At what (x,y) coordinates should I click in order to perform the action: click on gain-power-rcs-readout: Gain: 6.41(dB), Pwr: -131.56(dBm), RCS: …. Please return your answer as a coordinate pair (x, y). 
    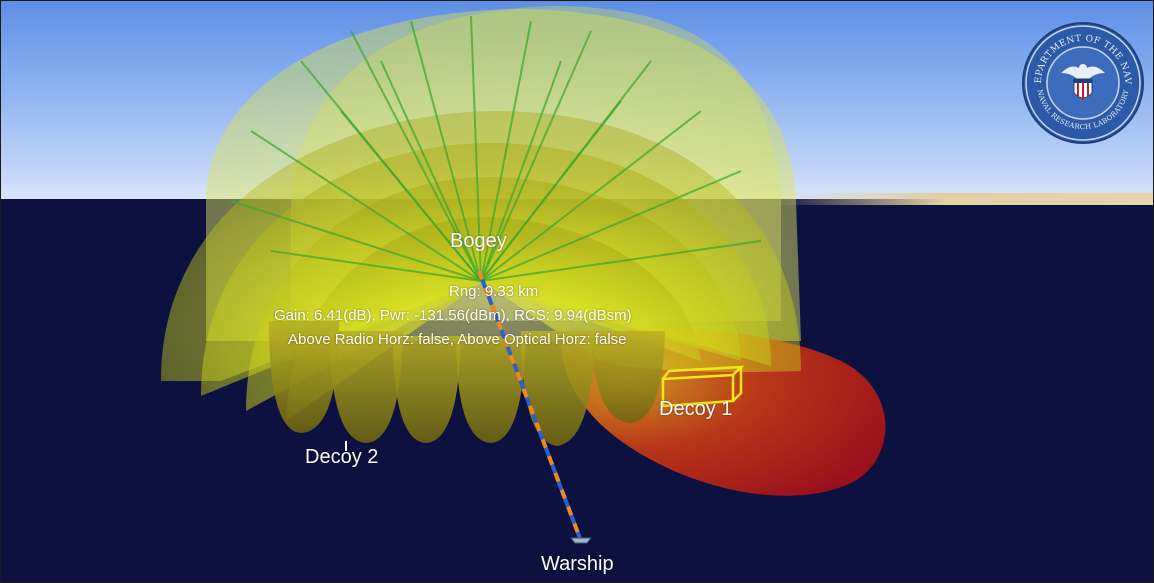
    Looking at the image, I should click on (453, 315).